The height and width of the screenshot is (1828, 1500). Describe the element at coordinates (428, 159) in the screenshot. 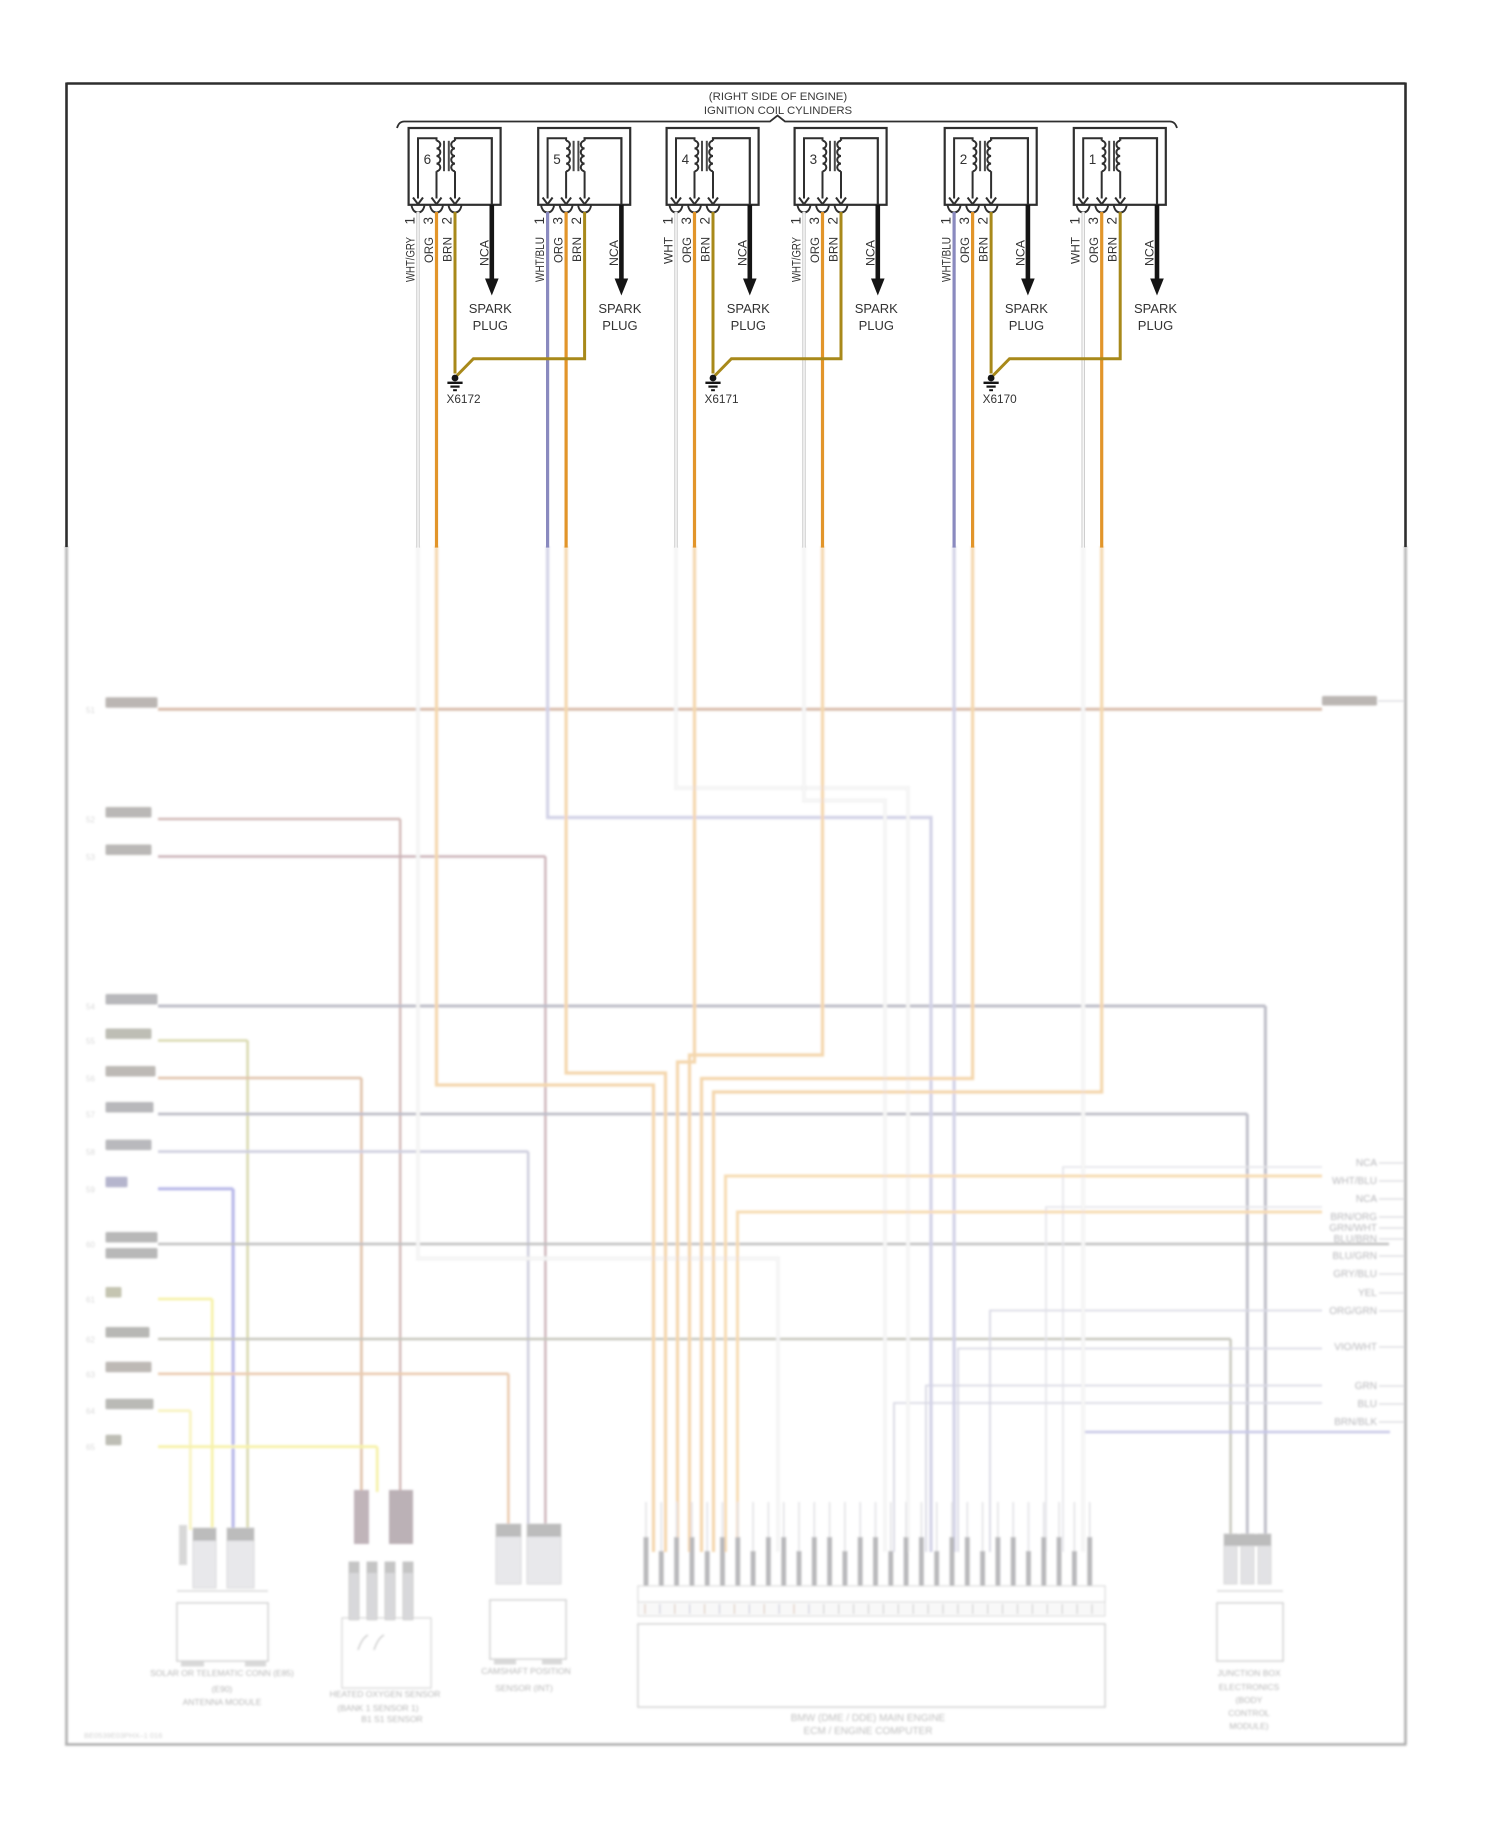

I see `svg-text: 6` at that location.